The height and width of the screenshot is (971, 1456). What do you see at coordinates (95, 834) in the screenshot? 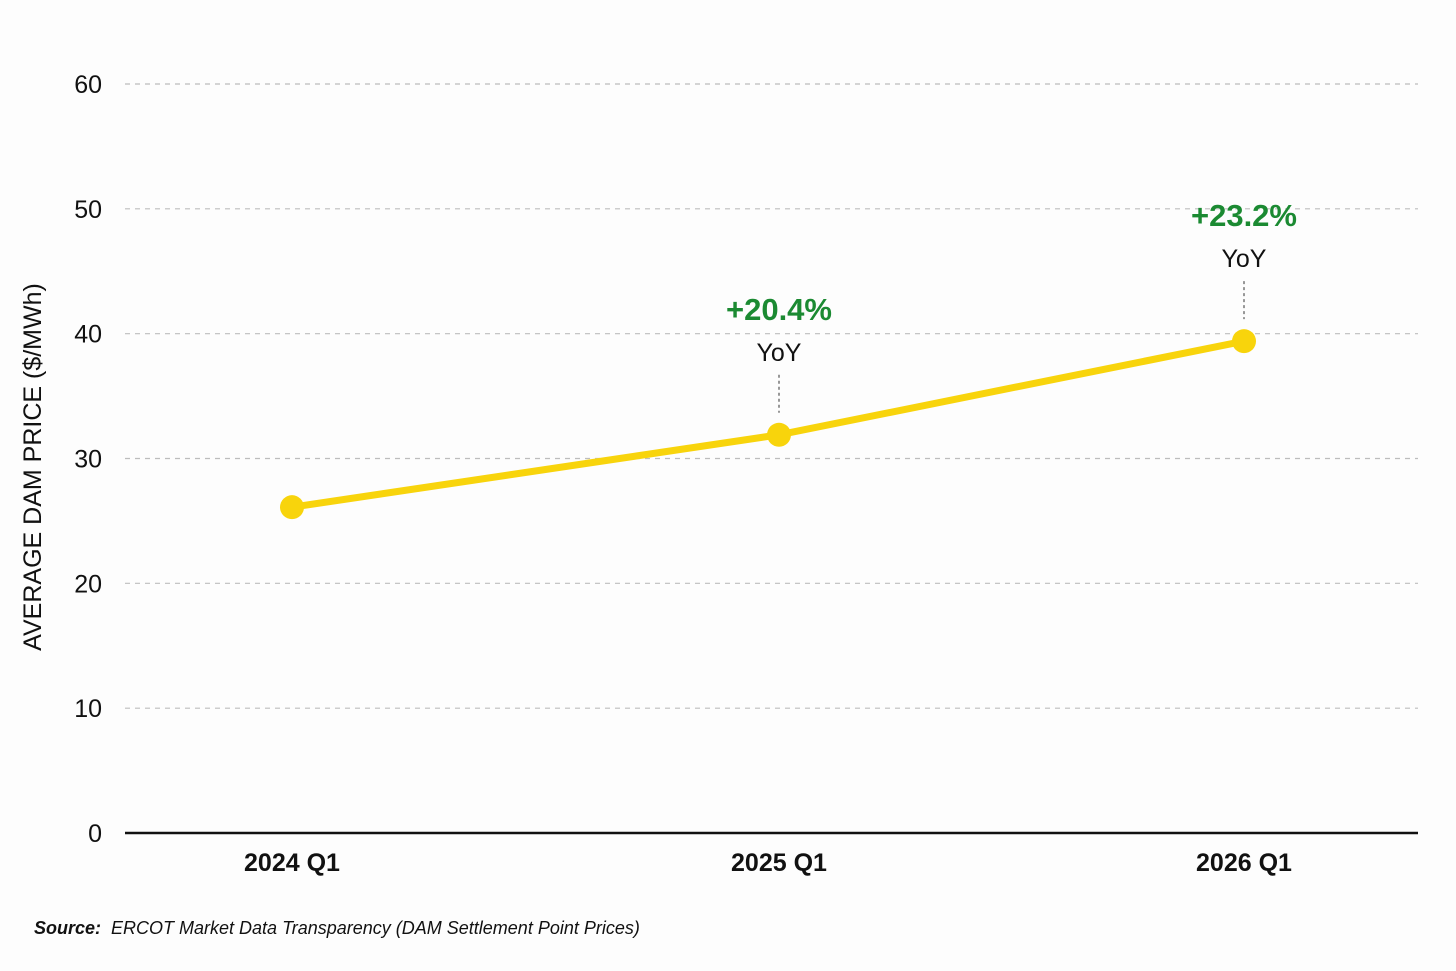
I see `y-tick-label: 0` at bounding box center [95, 834].